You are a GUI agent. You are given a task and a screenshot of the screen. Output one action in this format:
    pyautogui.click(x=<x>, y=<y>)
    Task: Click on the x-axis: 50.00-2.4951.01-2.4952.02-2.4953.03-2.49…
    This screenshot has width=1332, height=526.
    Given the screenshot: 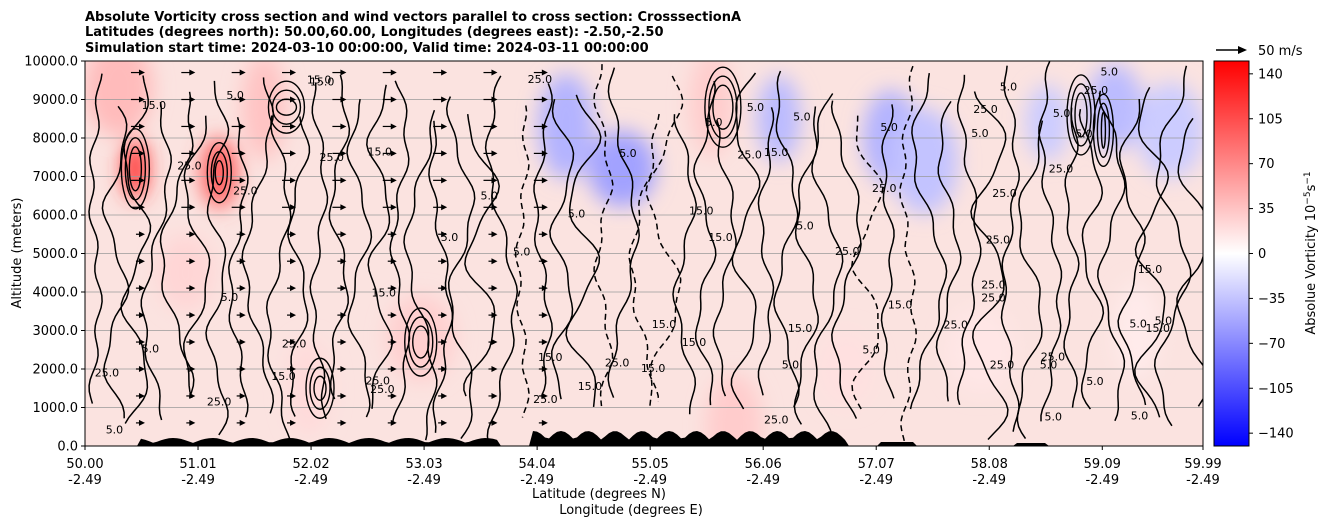 What is the action you would take?
    pyautogui.click(x=644, y=467)
    